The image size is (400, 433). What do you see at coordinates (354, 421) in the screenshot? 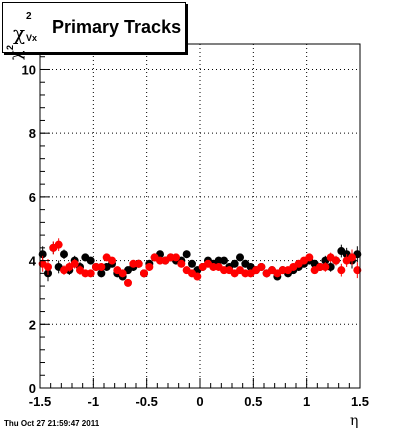
I see `x-axis-label: η` at bounding box center [354, 421].